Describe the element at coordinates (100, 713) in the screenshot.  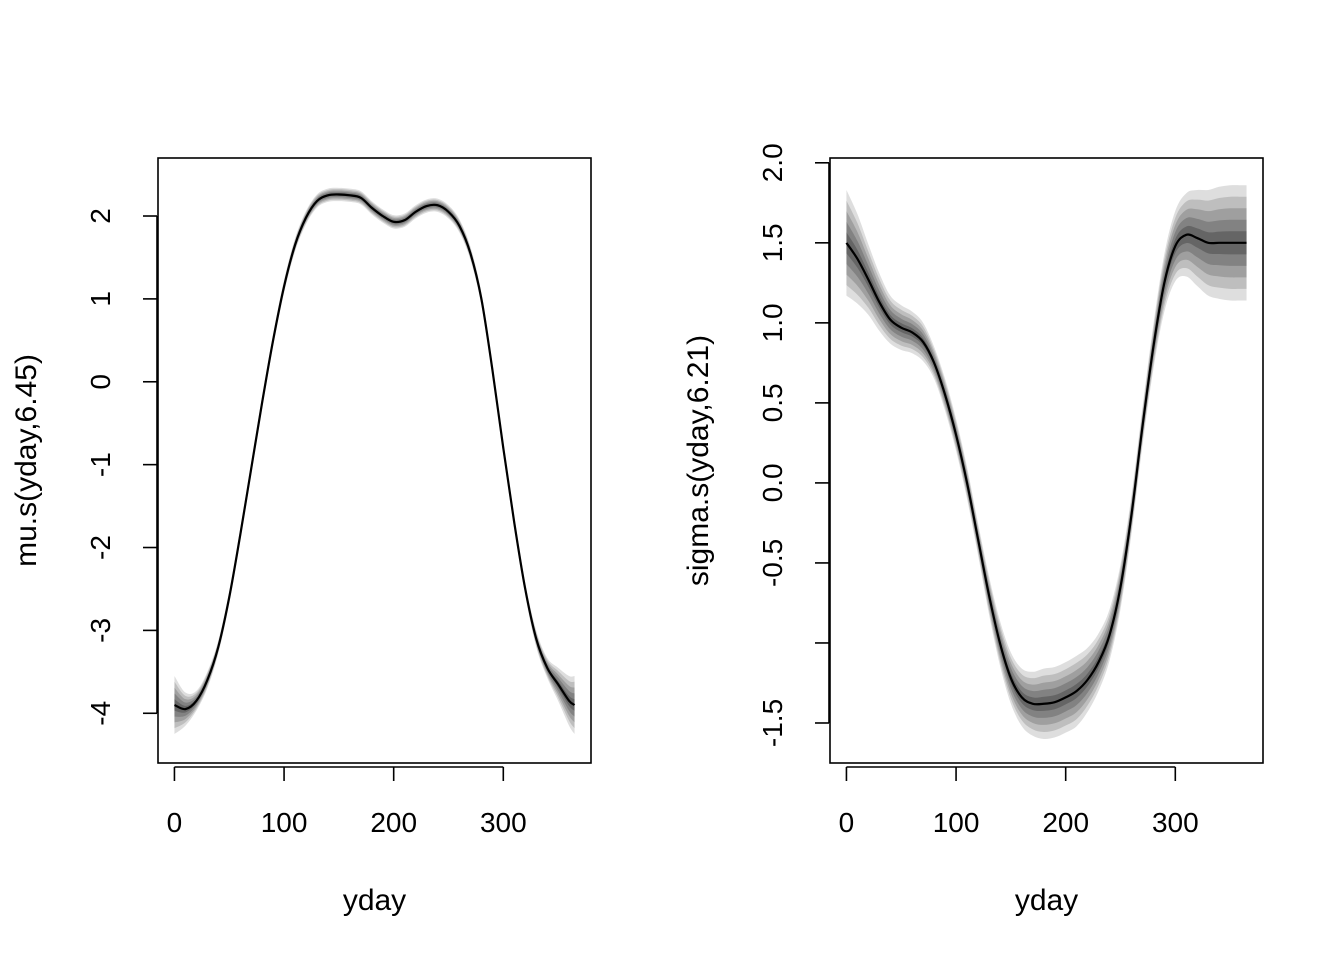
I see `y-tick-label: -4` at that location.